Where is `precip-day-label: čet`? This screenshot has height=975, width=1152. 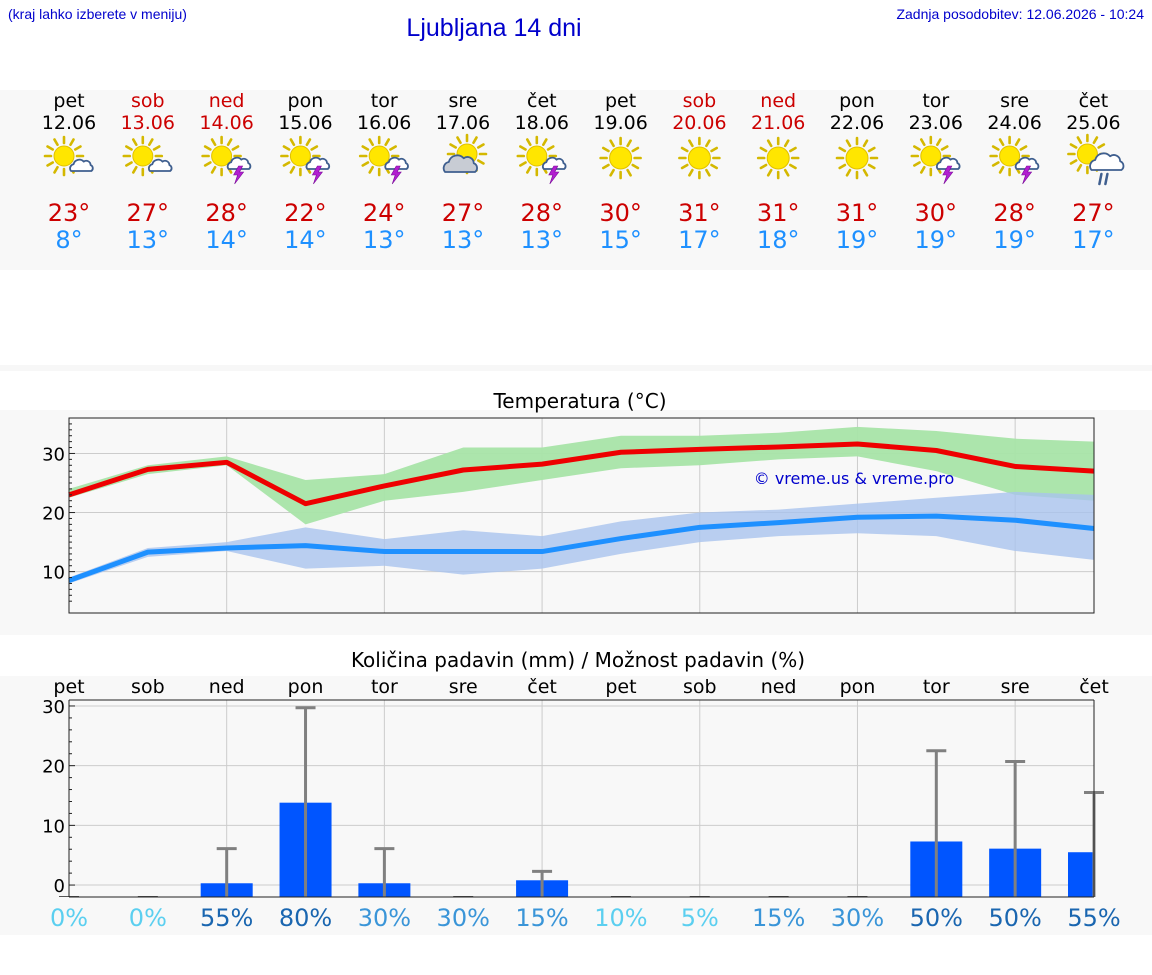 precip-day-label: čet is located at coordinates (542, 687).